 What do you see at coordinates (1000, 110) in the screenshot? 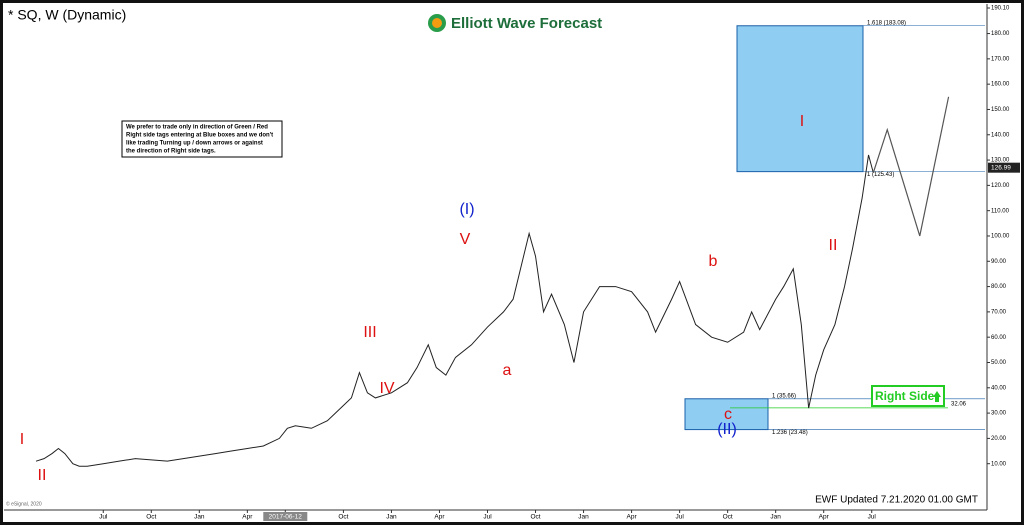
I see `y-tick-label: 150.00` at bounding box center [1000, 110].